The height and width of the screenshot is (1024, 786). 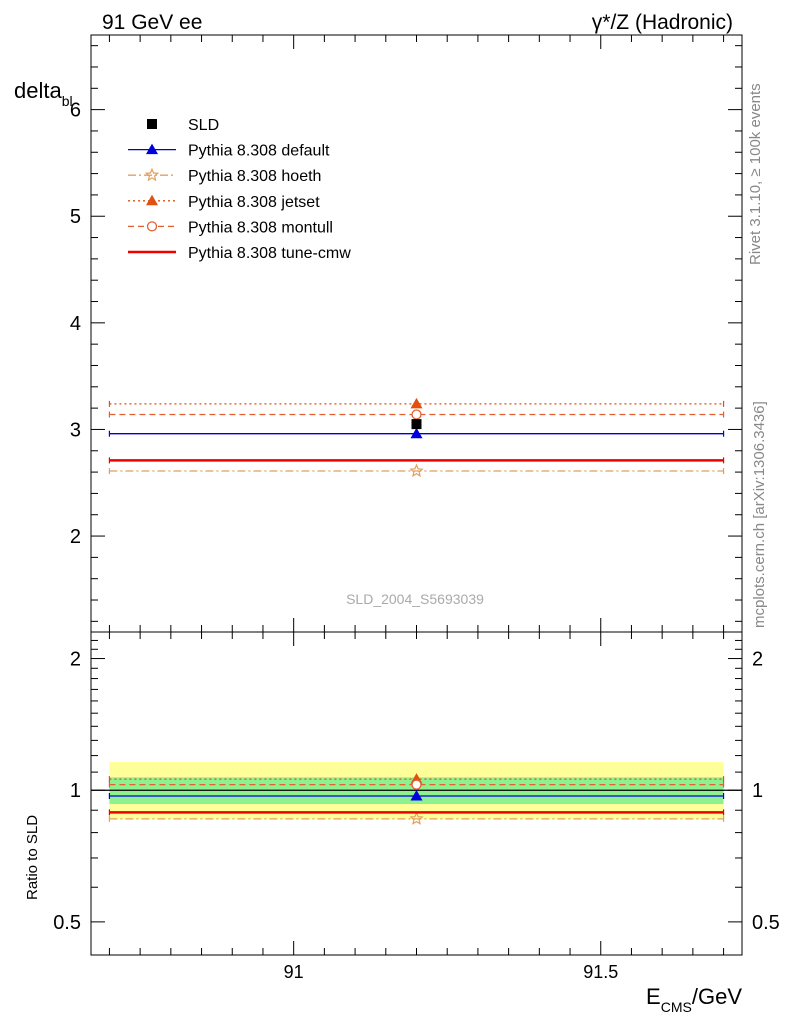 I want to click on analysis-watermark: SLD_2004_S5693039, so click(x=415, y=599).